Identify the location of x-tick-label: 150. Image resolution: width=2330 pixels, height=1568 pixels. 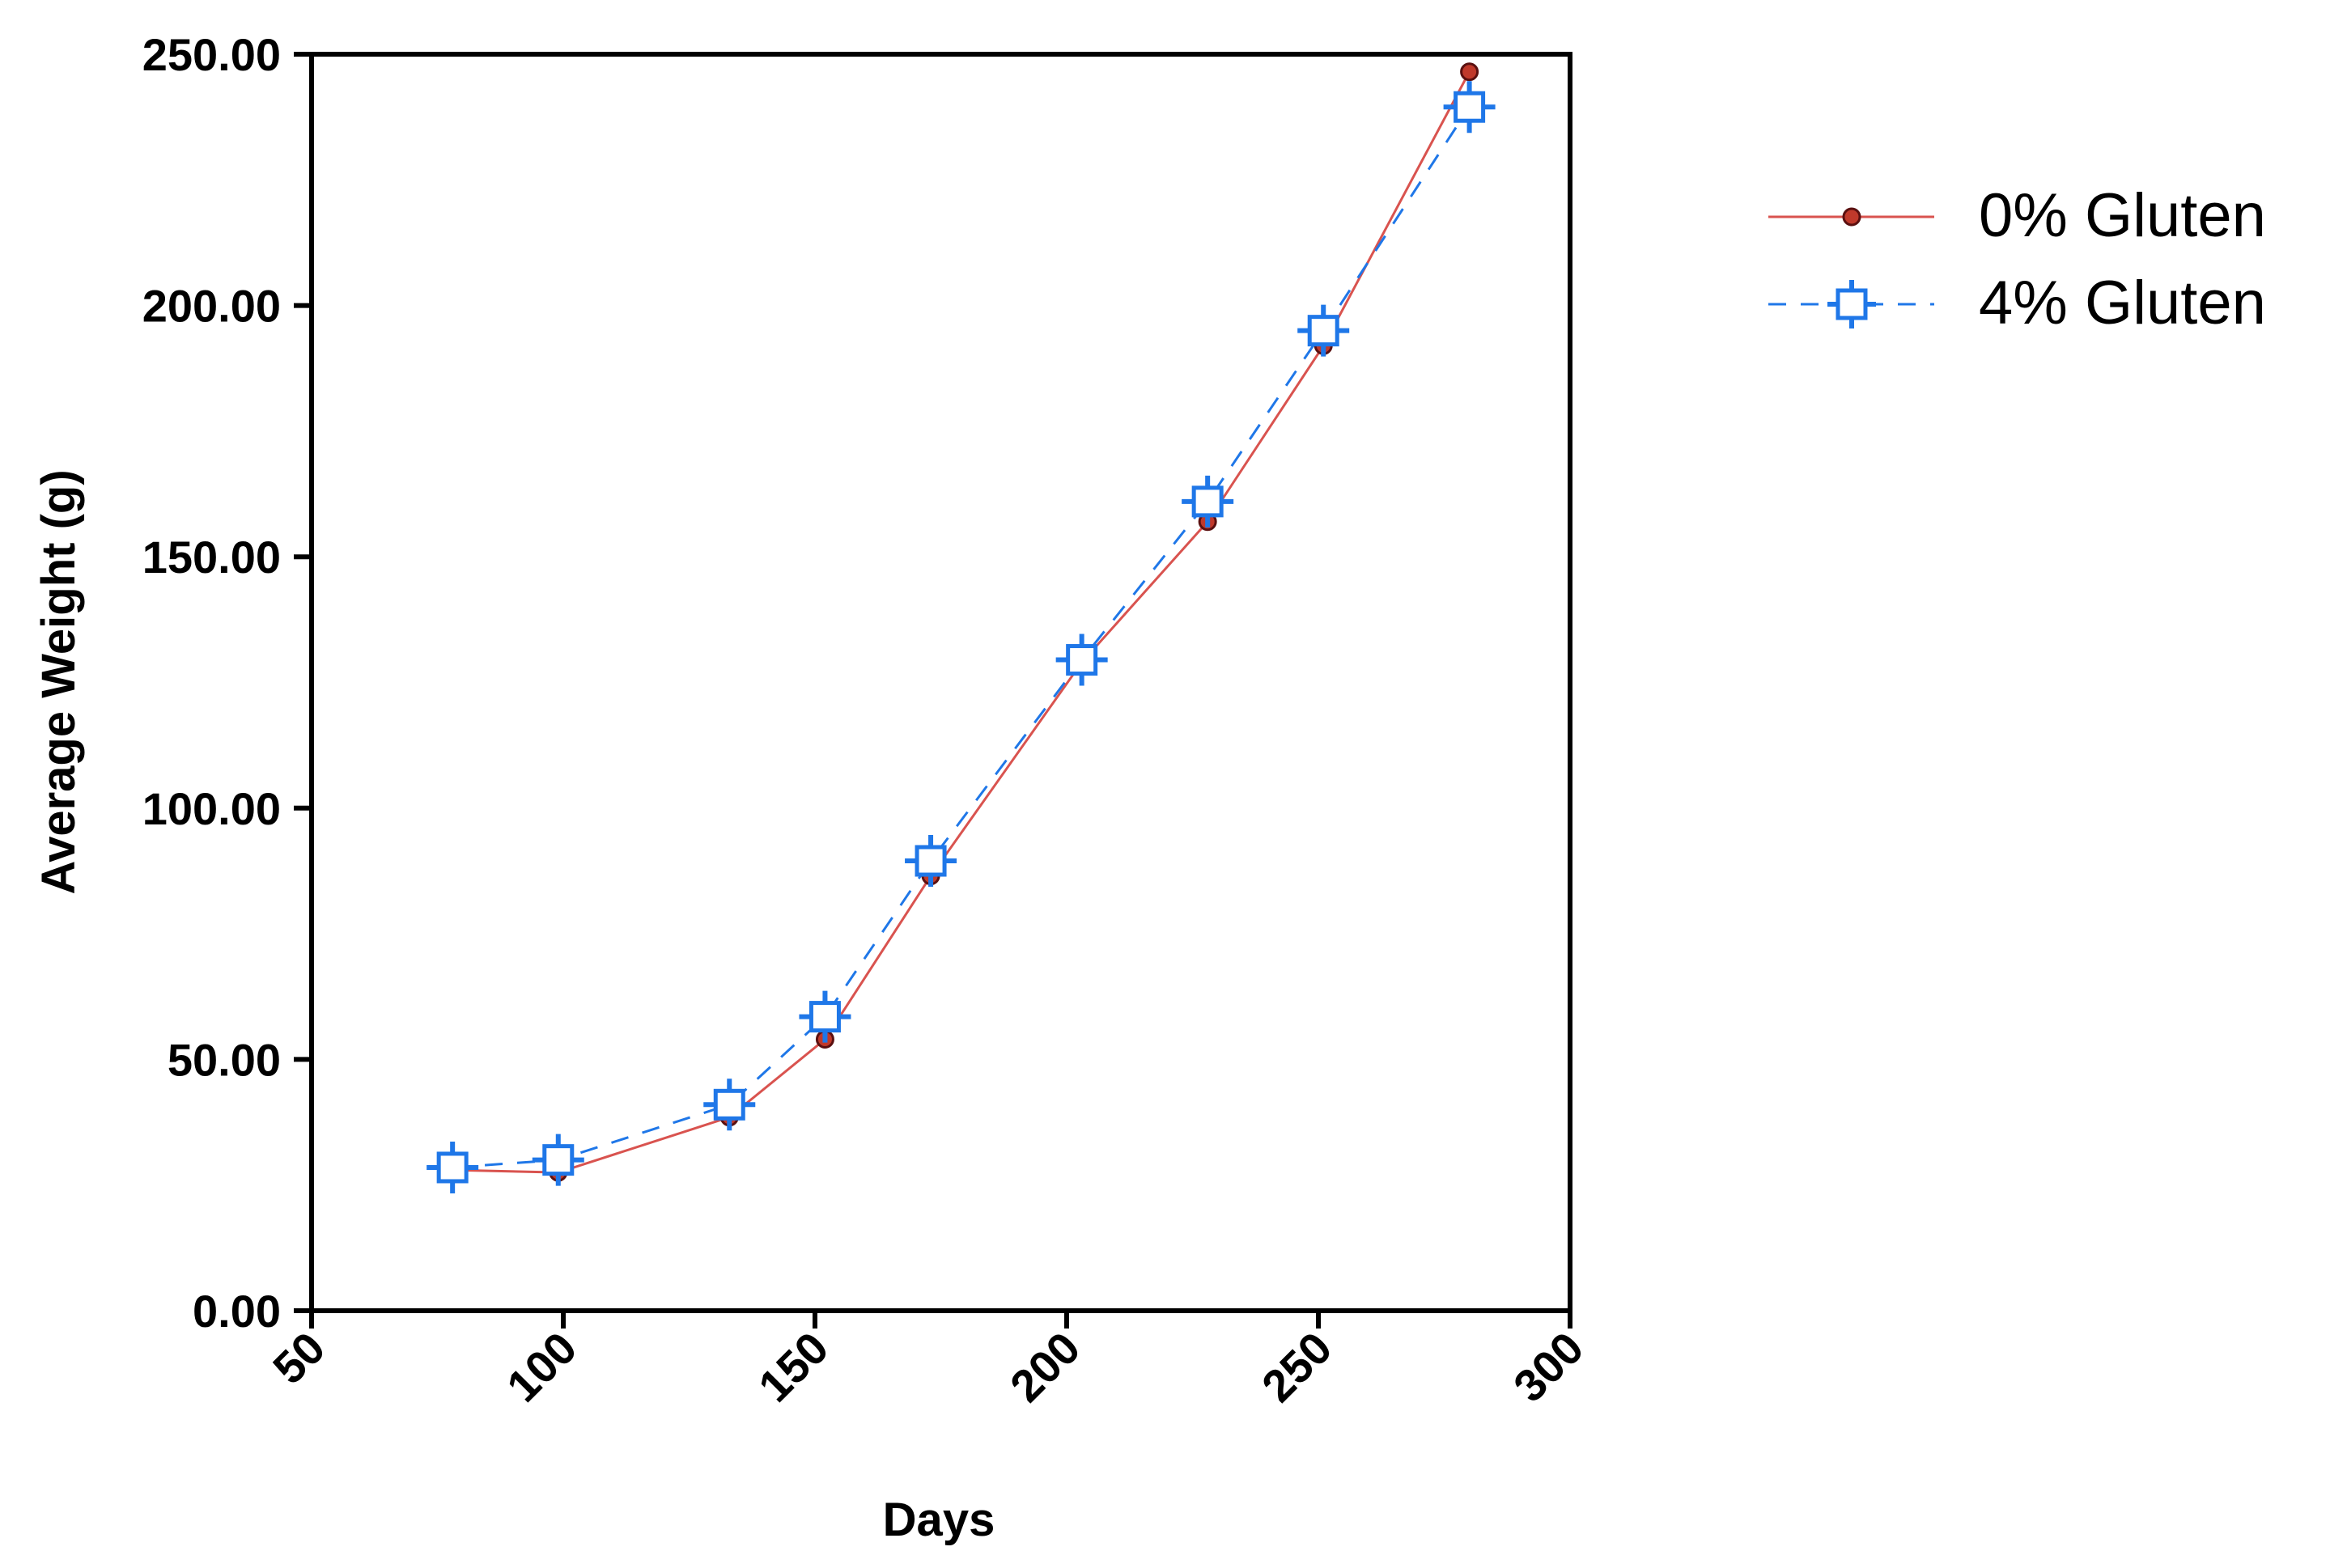
(793, 1367).